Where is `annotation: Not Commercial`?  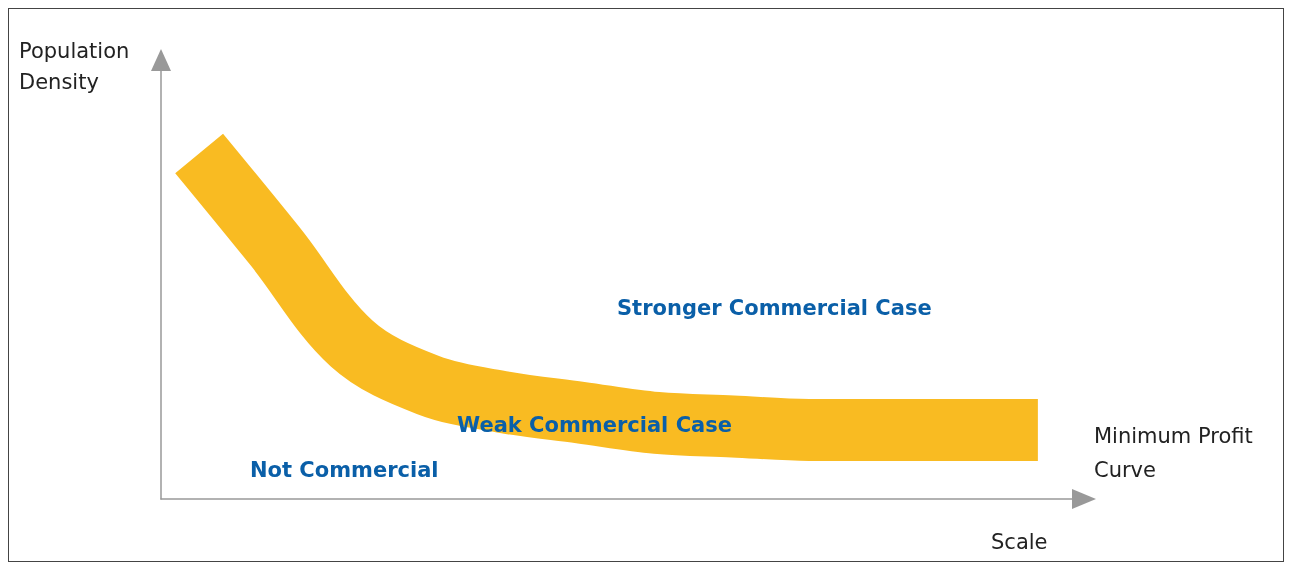
annotation: Not Commercial is located at coordinates (344, 469).